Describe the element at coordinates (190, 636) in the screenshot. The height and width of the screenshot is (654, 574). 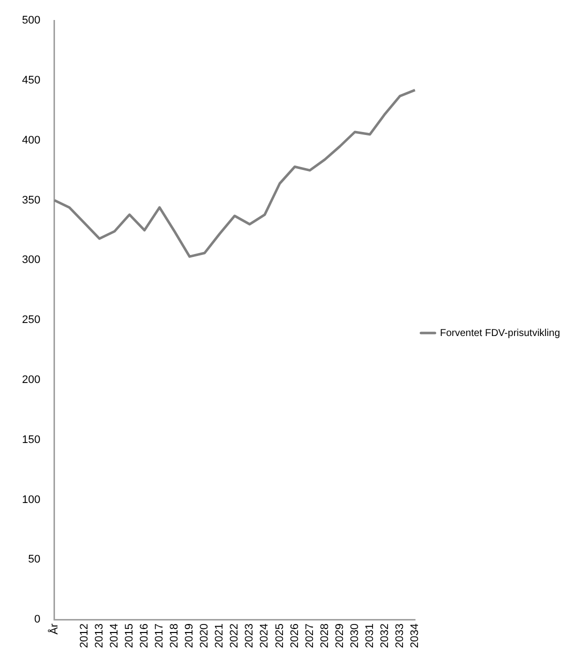
I see `x-tick-label: 2019` at that location.